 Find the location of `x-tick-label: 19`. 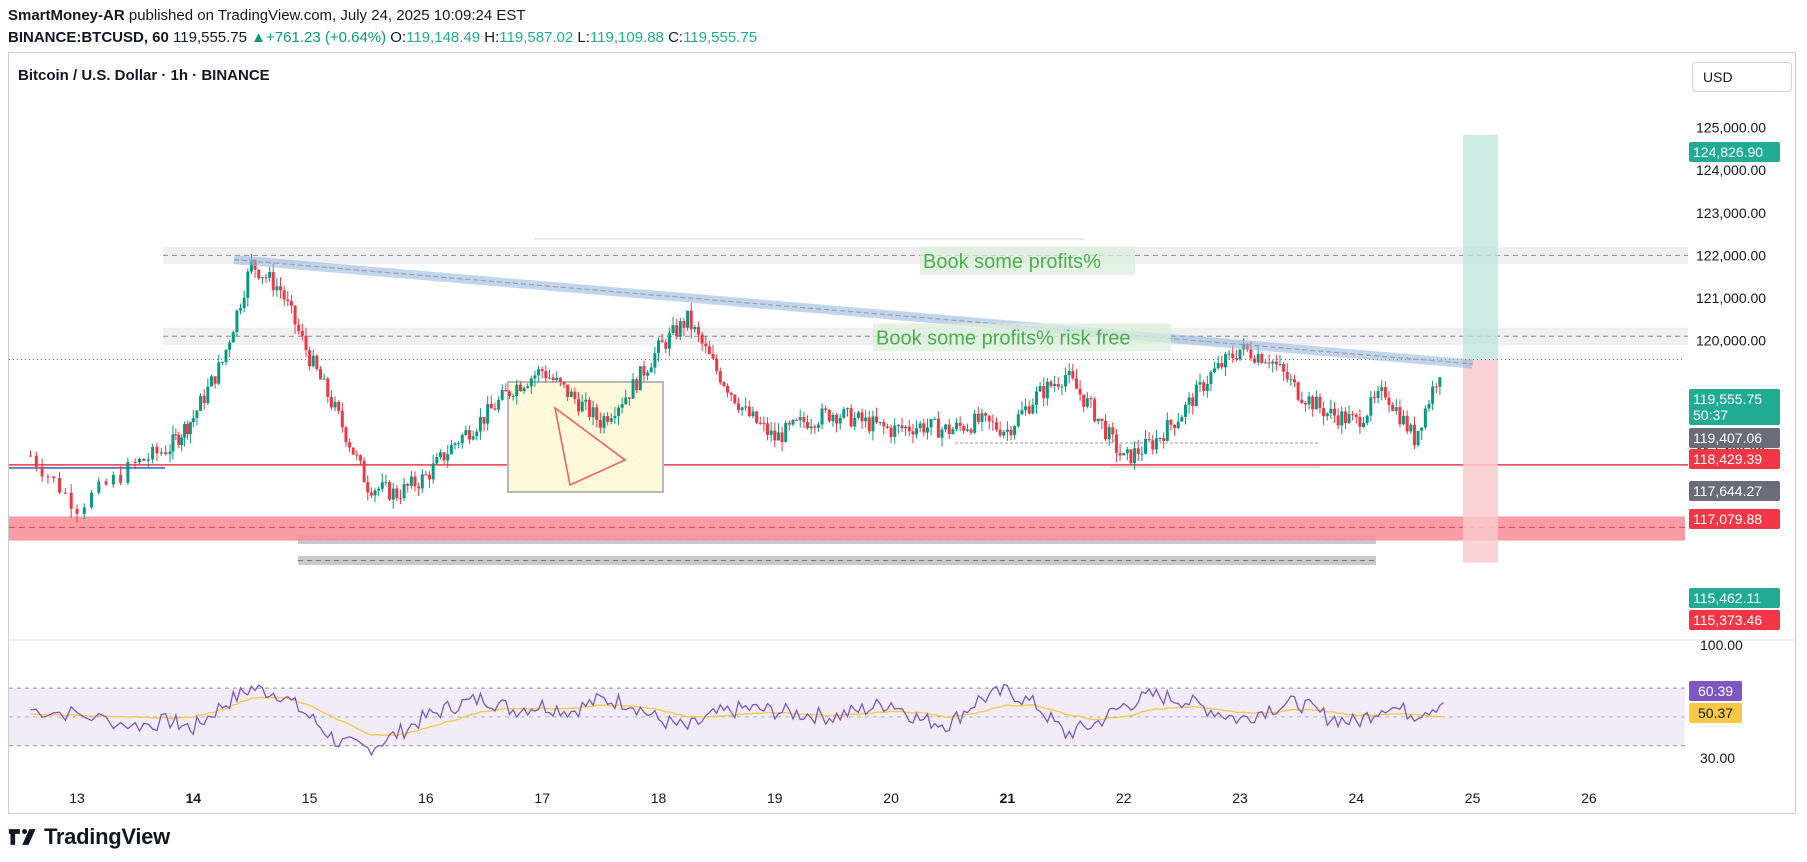

x-tick-label: 19 is located at coordinates (775, 798).